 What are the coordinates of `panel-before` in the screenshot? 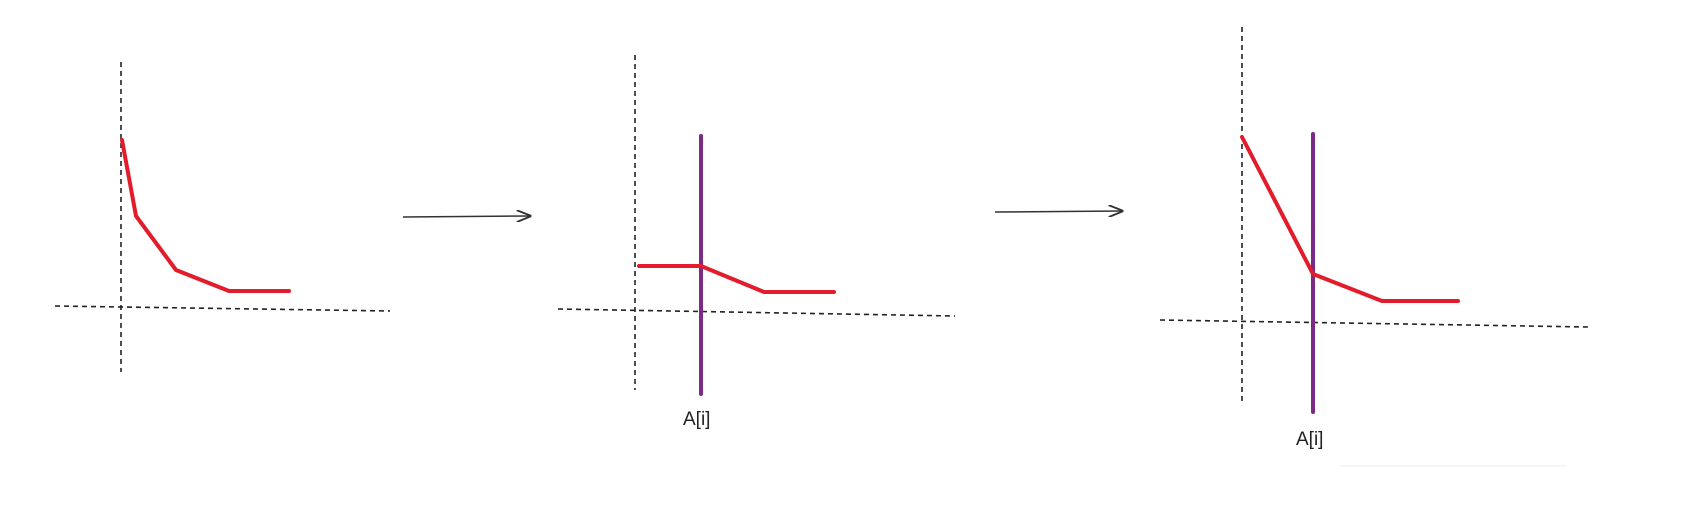 It's located at (222, 217).